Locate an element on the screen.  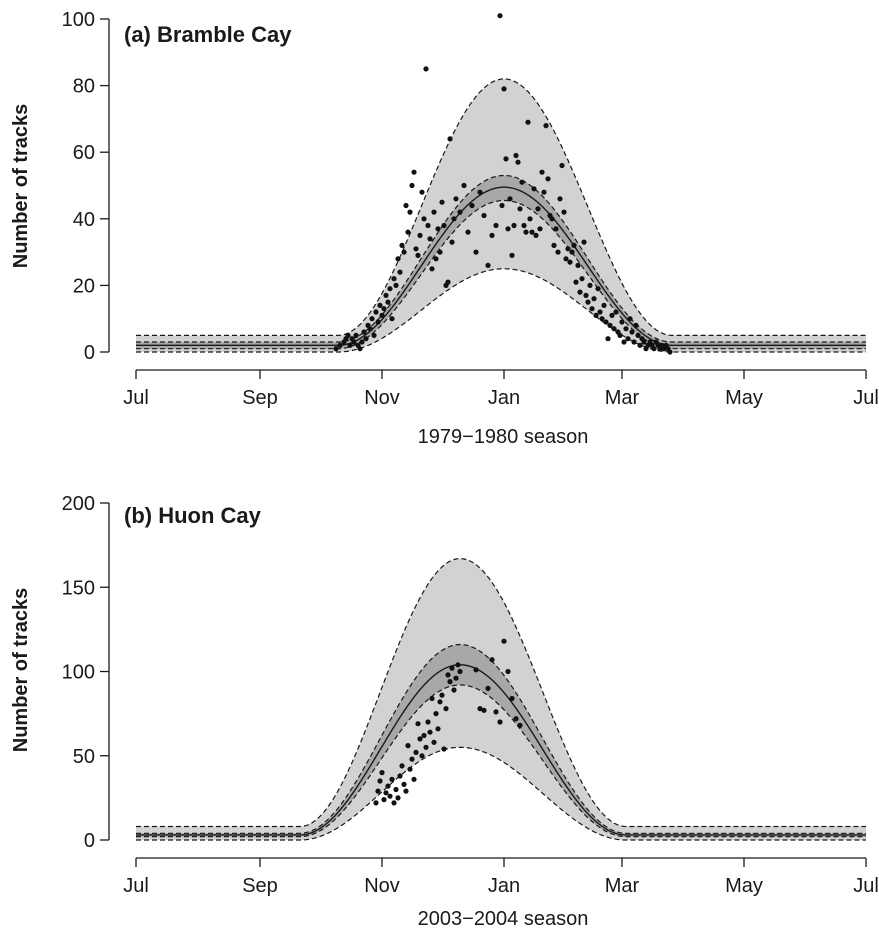
x-tick-label: Nov is located at coordinates (382, 886).